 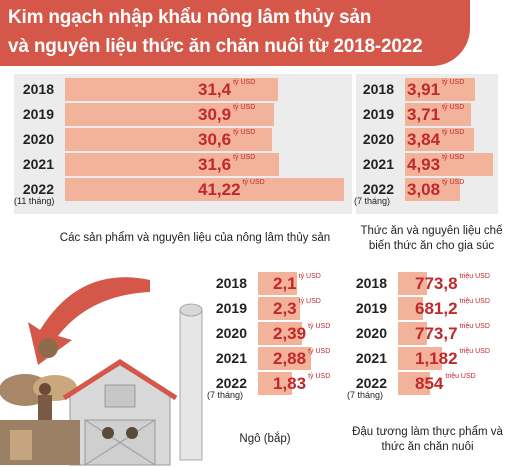 What do you see at coordinates (244, 107) in the screenshot?
I see `unit-label-agri-2019: tỷ USD` at bounding box center [244, 107].